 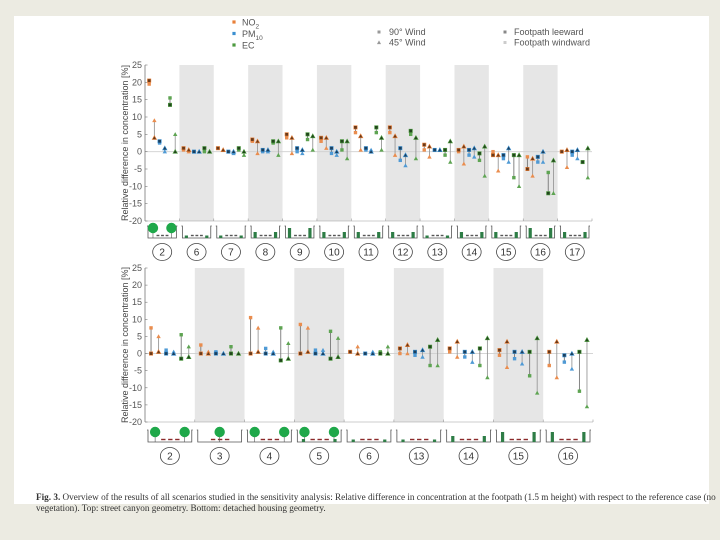 I want to click on scenario-label: 9, so click(x=300, y=253).